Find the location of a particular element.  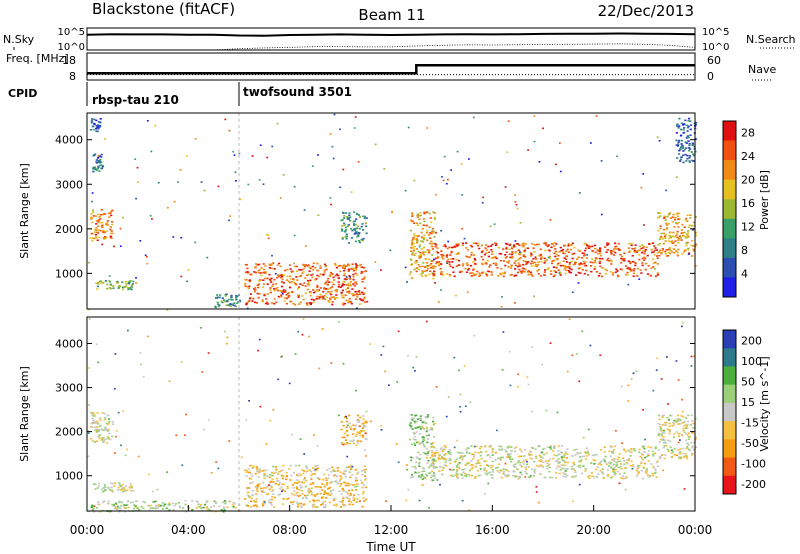

x-tick-label: 20:00 is located at coordinates (593, 530).